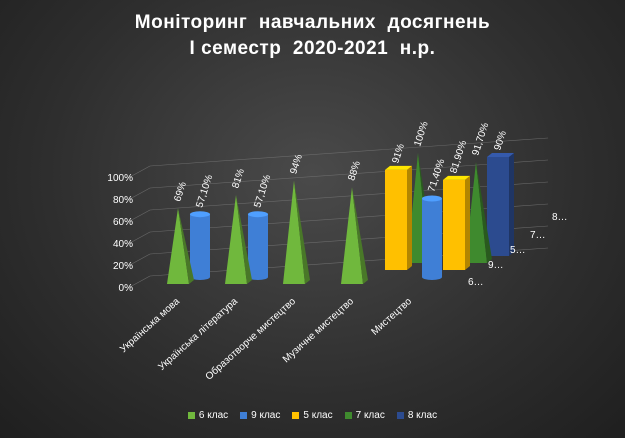 This screenshot has height=438, width=625. What do you see at coordinates (244, 239) in the screenshot?
I see `bar-6-клас-1-side` at bounding box center [244, 239].